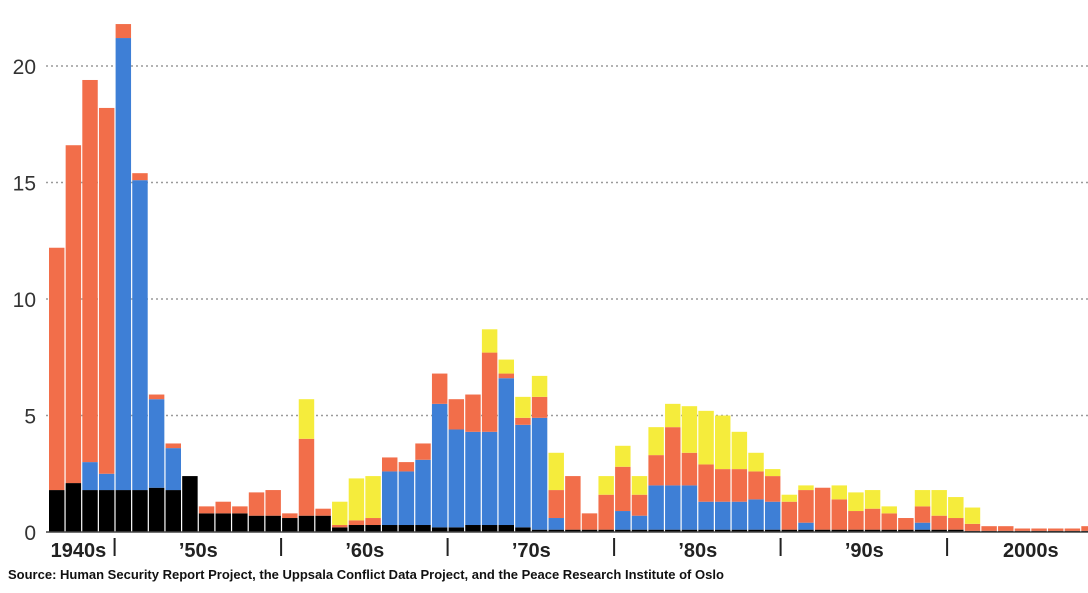 The width and height of the screenshot is (1088, 593). I want to click on y-tick-label: 10, so click(24, 300).